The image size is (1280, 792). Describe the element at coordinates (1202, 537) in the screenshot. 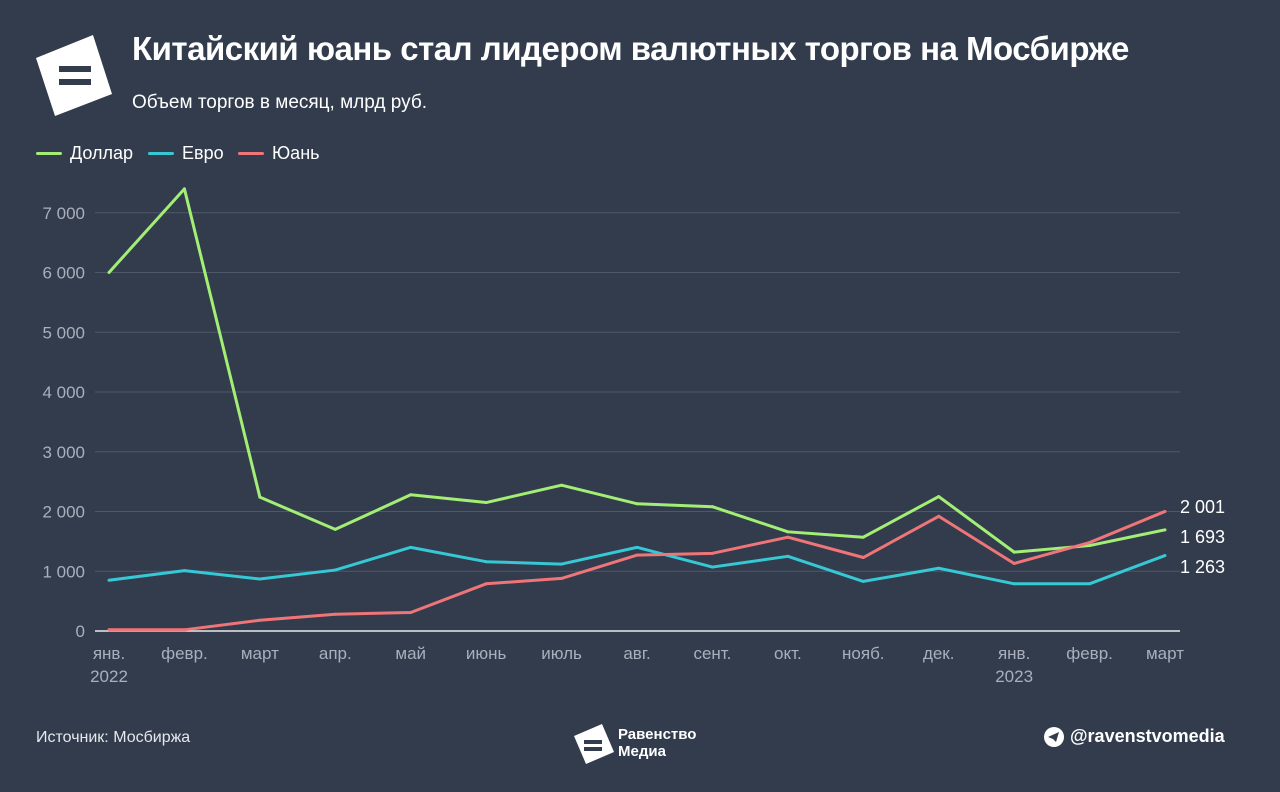

I see `end-value-label: 1 693` at that location.